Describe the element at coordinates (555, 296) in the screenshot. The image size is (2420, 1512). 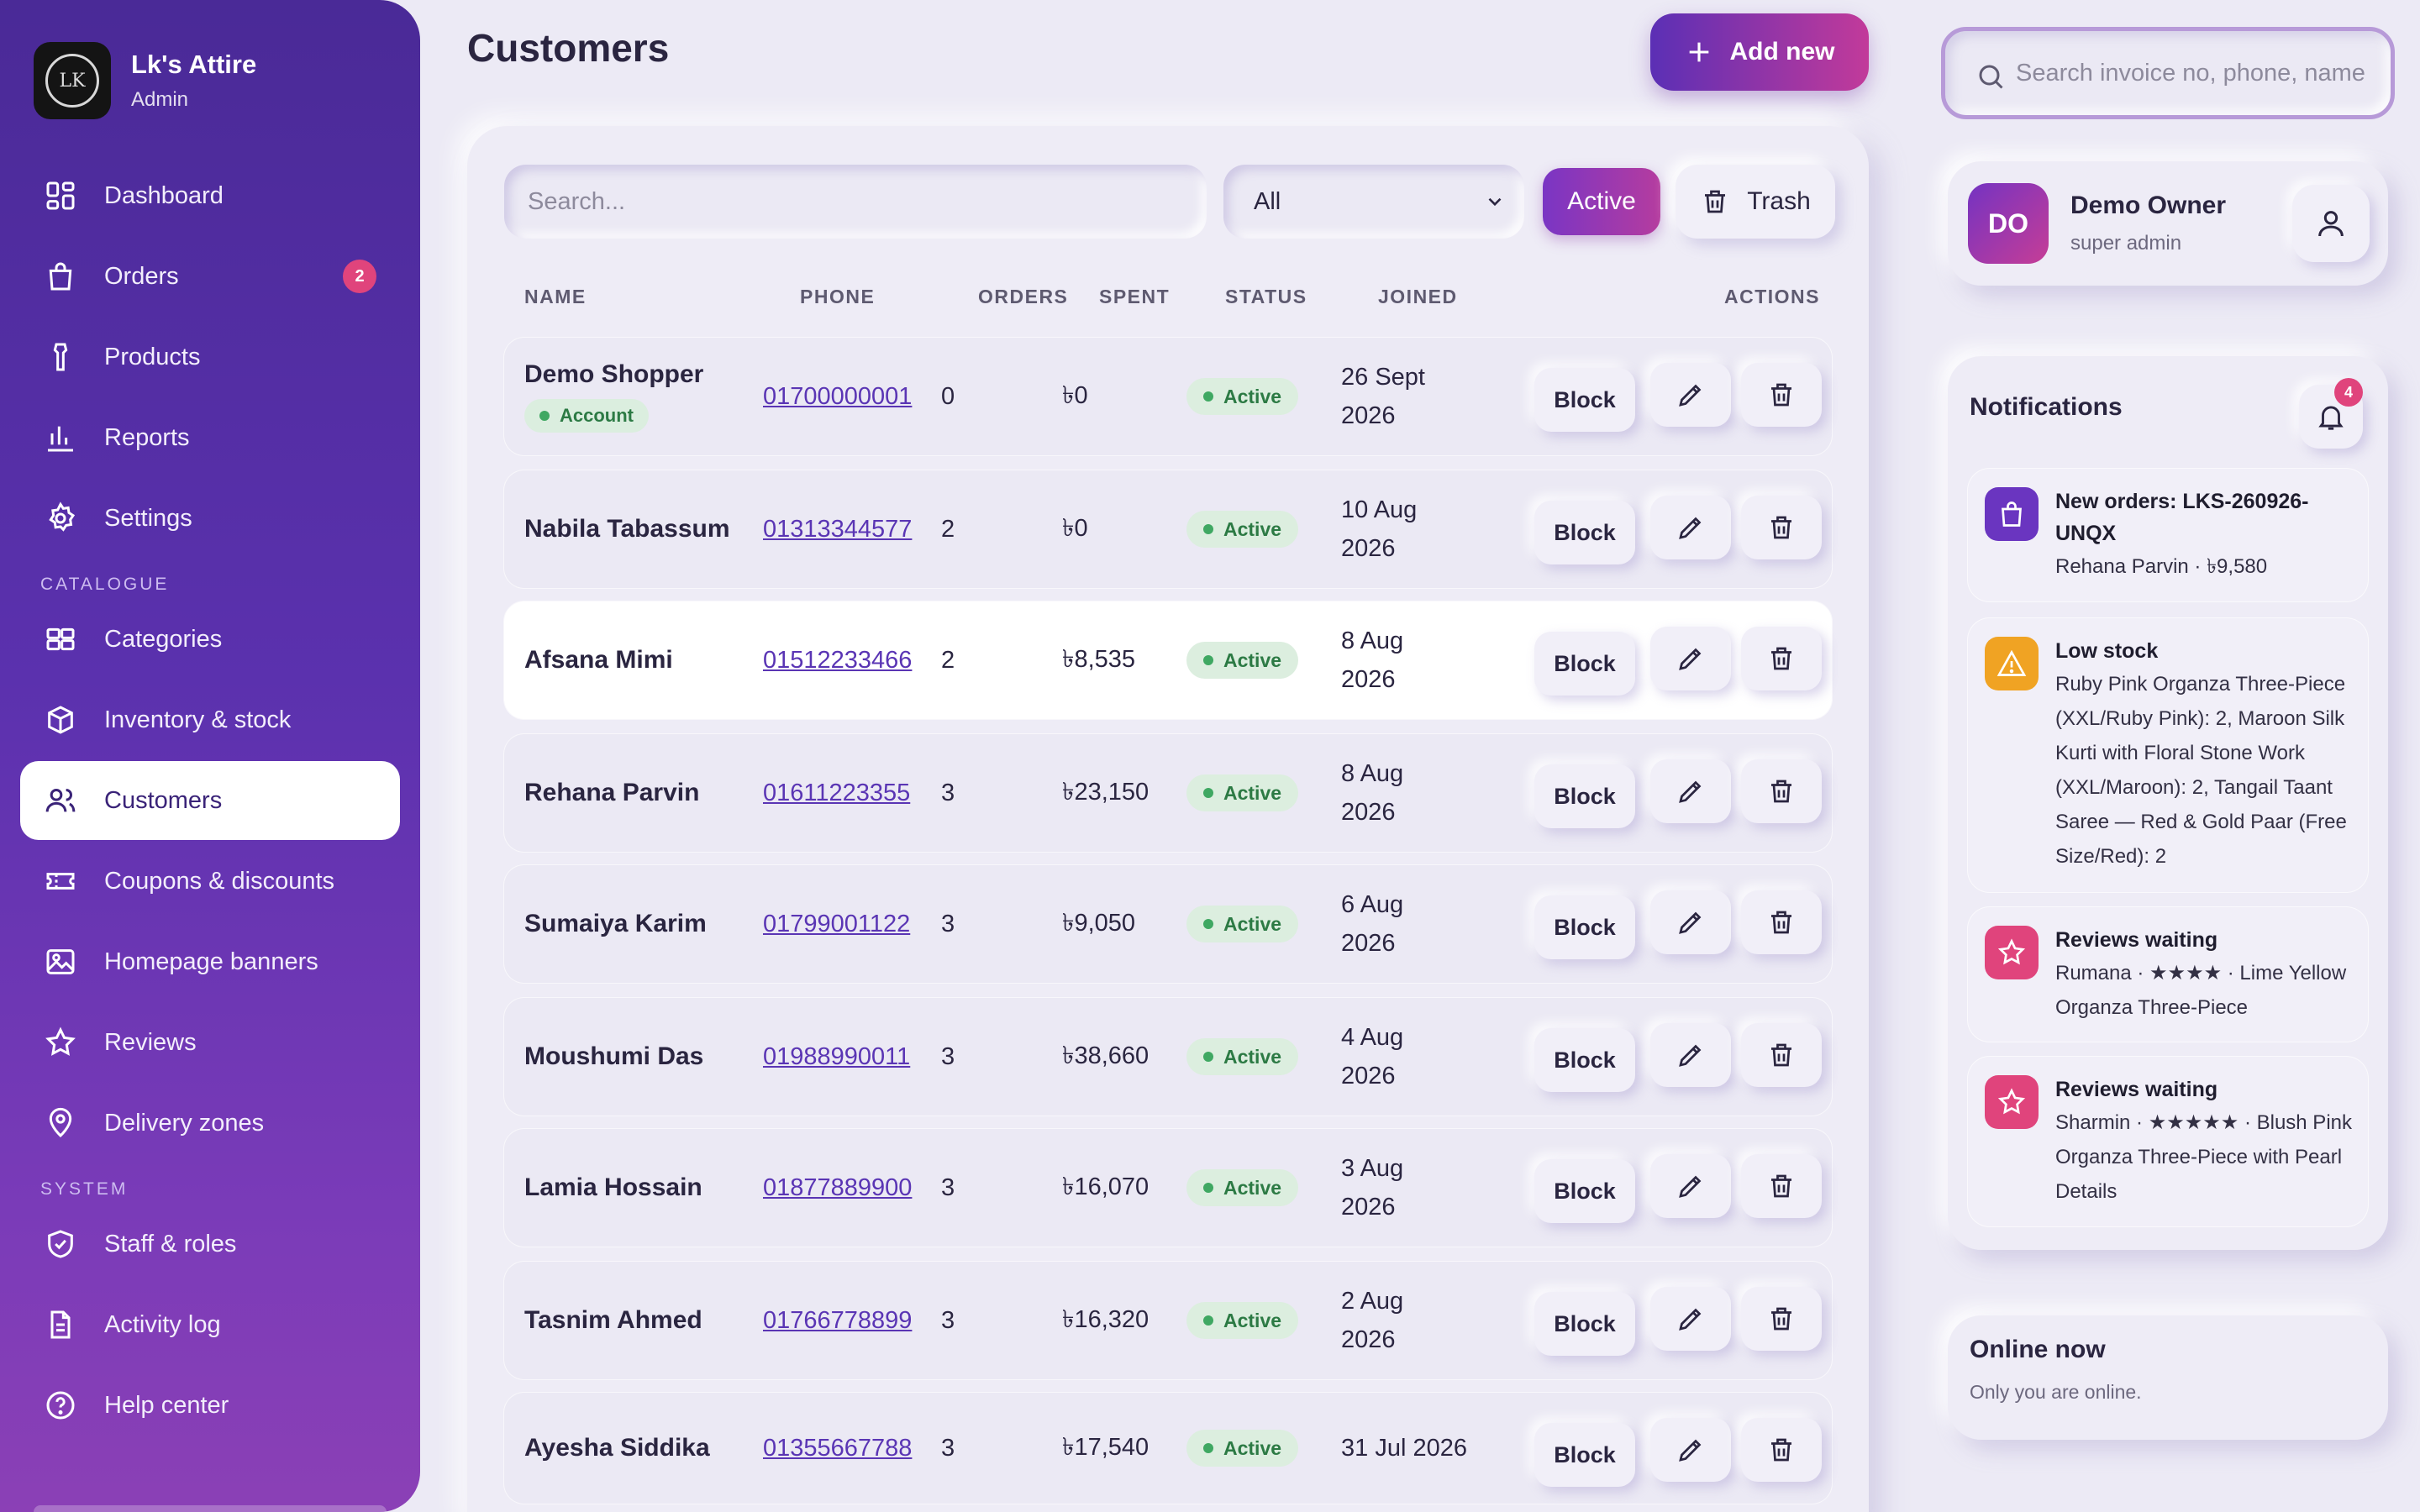
I see `column-header-name: NAME` at that location.